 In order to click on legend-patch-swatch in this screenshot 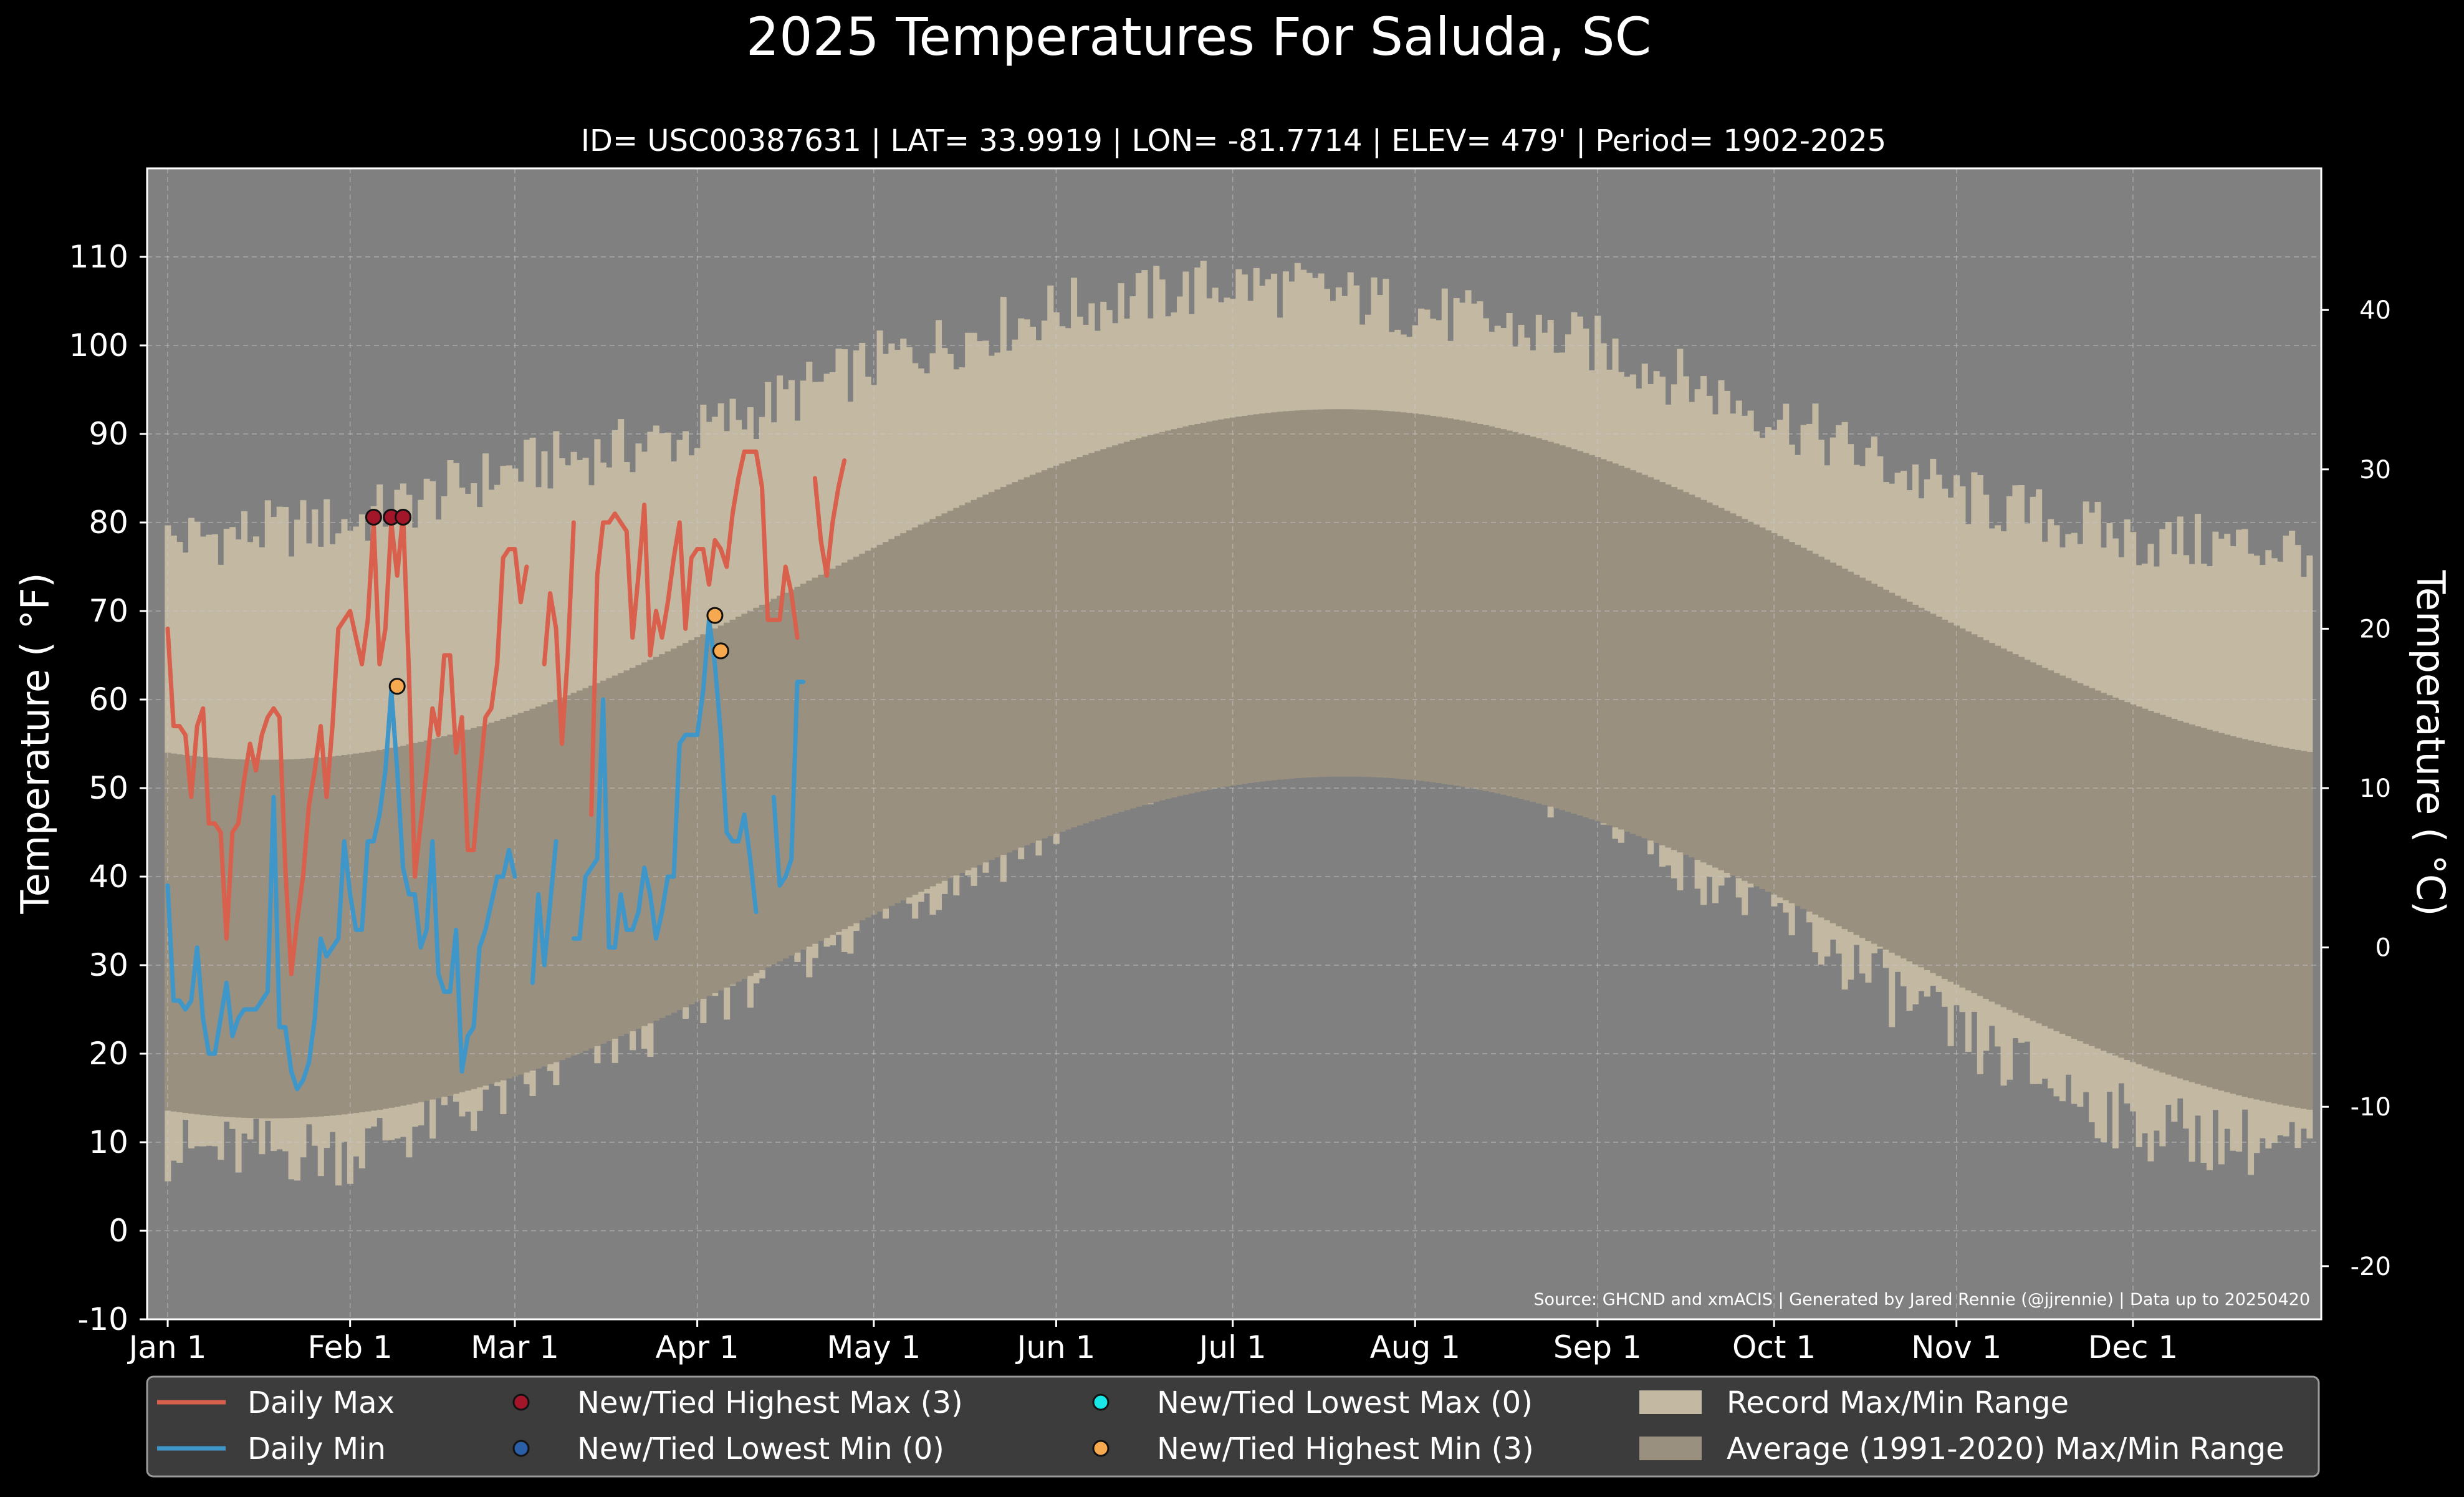, I will do `click(1670, 1402)`.